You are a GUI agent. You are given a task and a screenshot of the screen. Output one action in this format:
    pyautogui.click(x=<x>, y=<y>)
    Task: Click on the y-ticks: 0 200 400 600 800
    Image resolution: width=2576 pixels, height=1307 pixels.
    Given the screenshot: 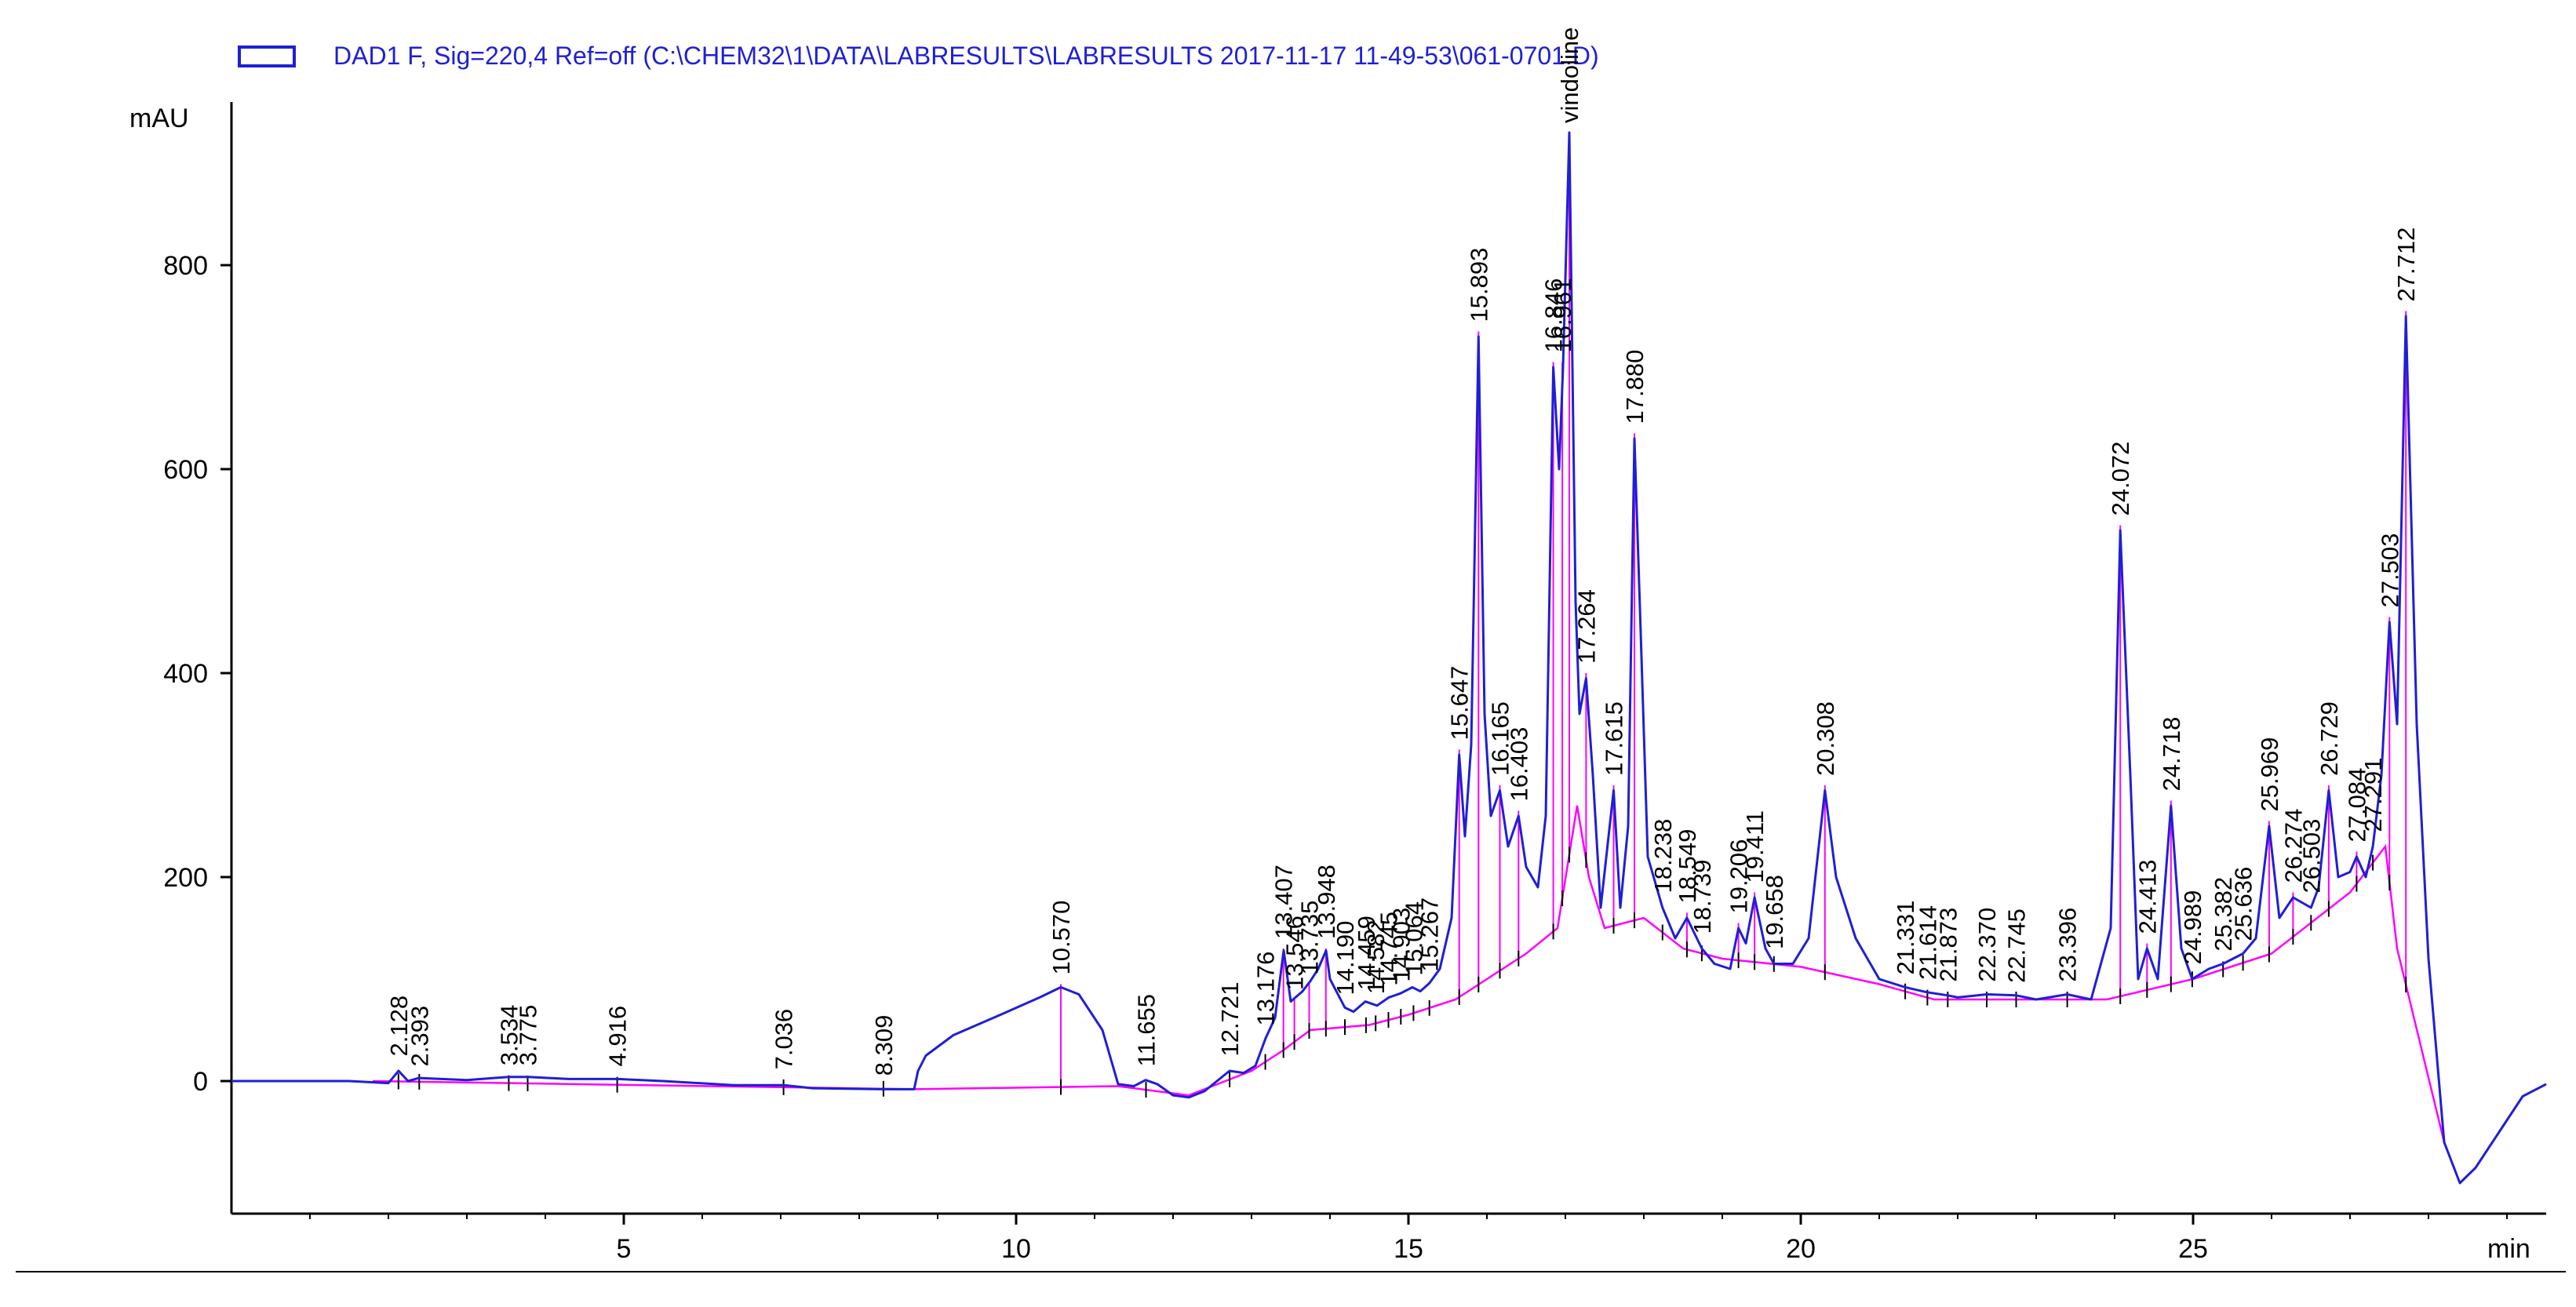 What is the action you would take?
    pyautogui.click(x=197, y=674)
    